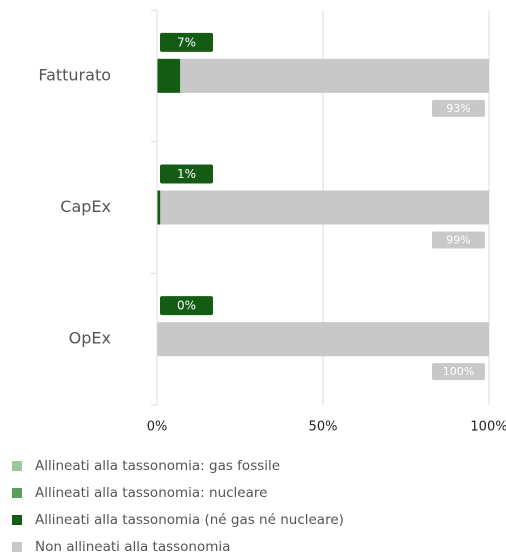  I want to click on data-label: 7%, so click(186, 42).